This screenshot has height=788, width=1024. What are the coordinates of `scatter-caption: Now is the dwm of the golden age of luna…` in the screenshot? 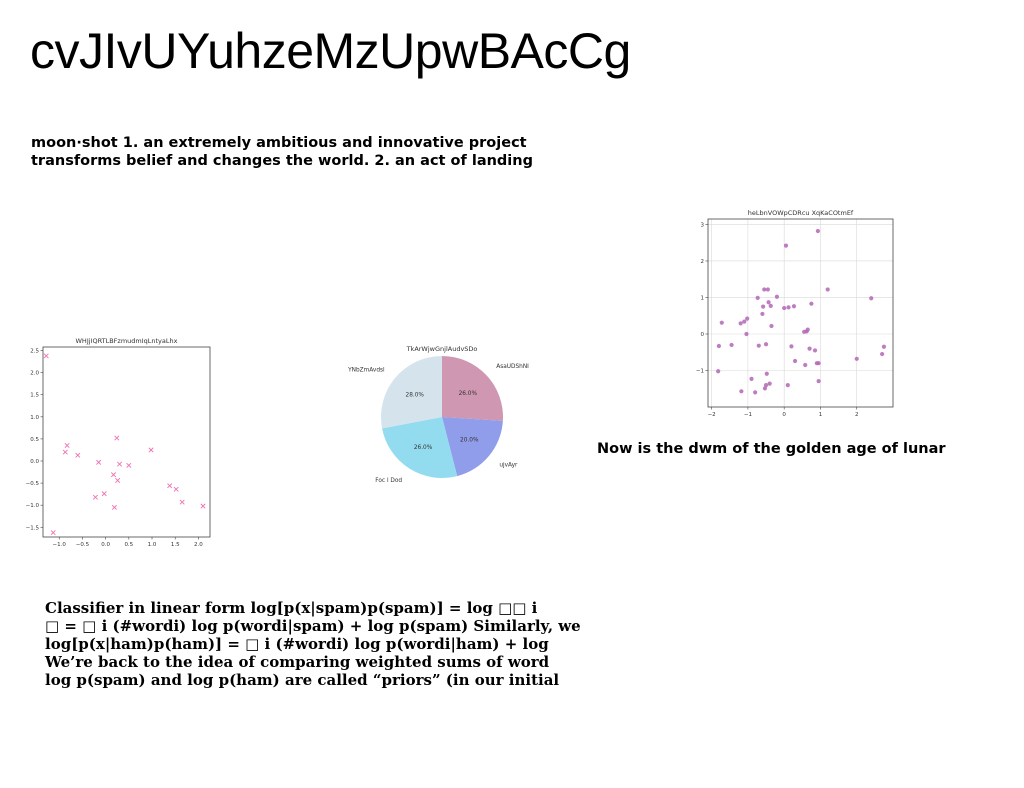 It's located at (771, 449).